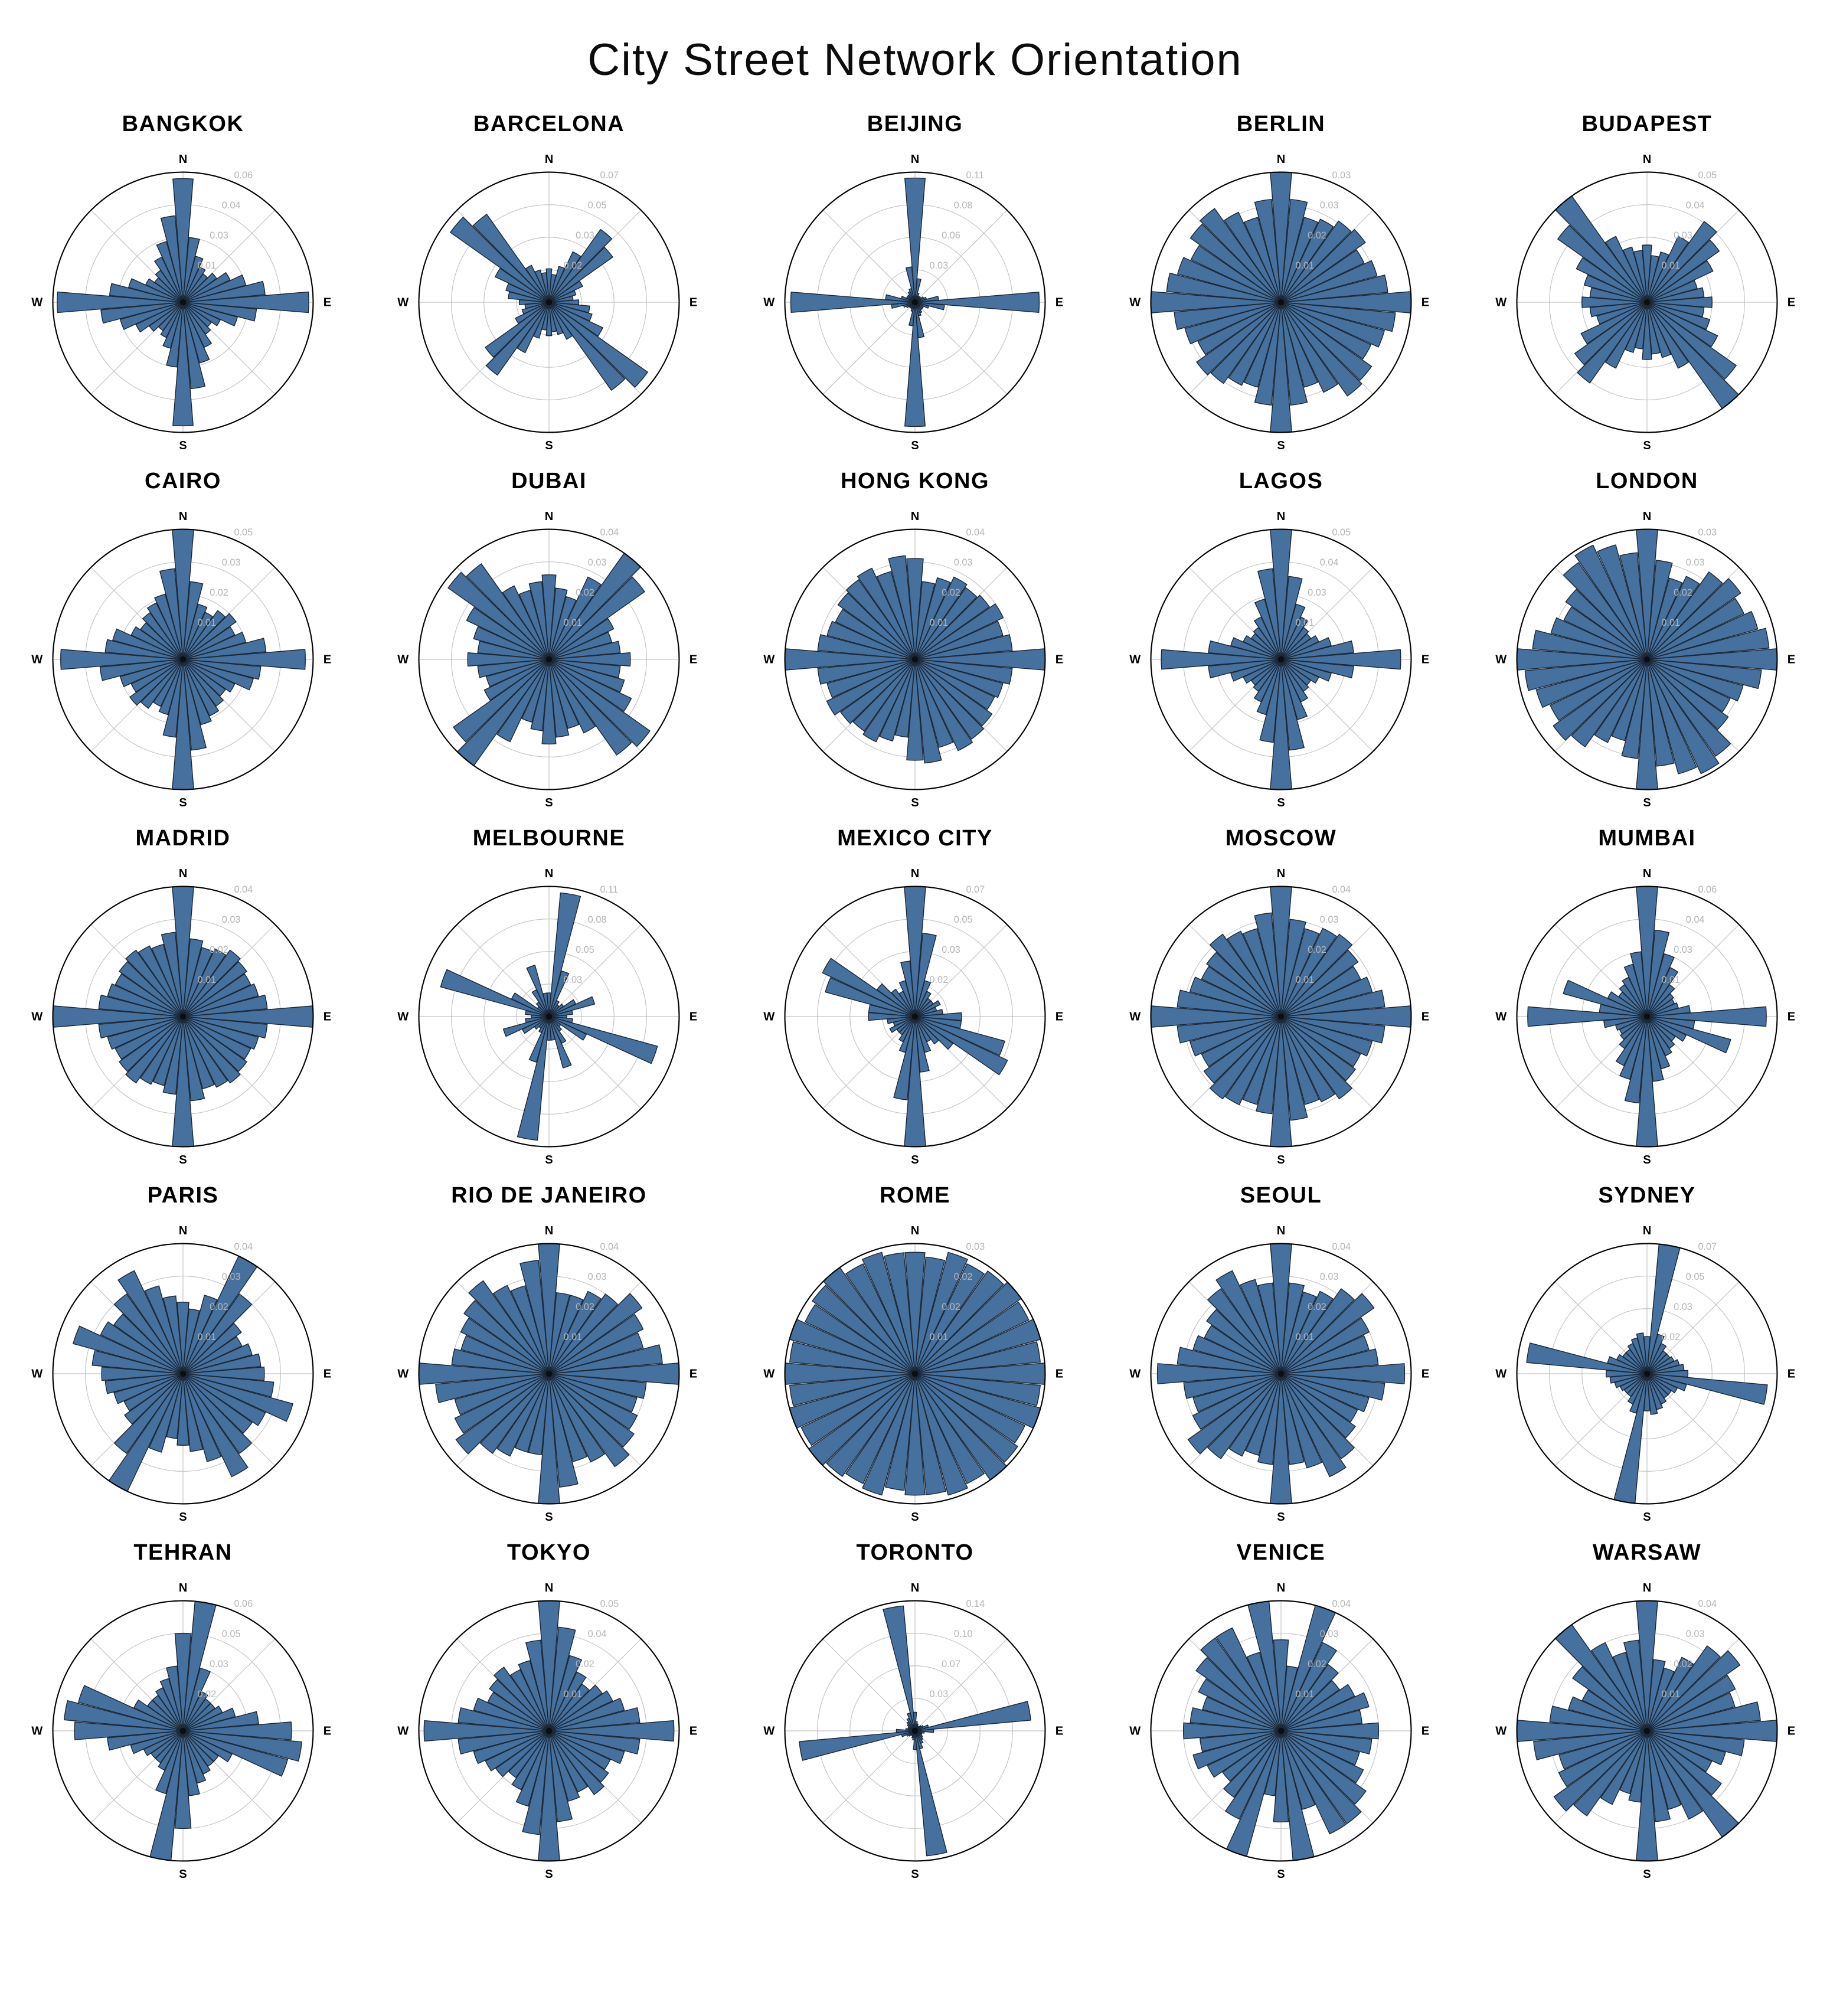  What do you see at coordinates (591, 220) in the screenshot?
I see `radial-tick-labels: 0.02 0.03 0.05 0.07` at bounding box center [591, 220].